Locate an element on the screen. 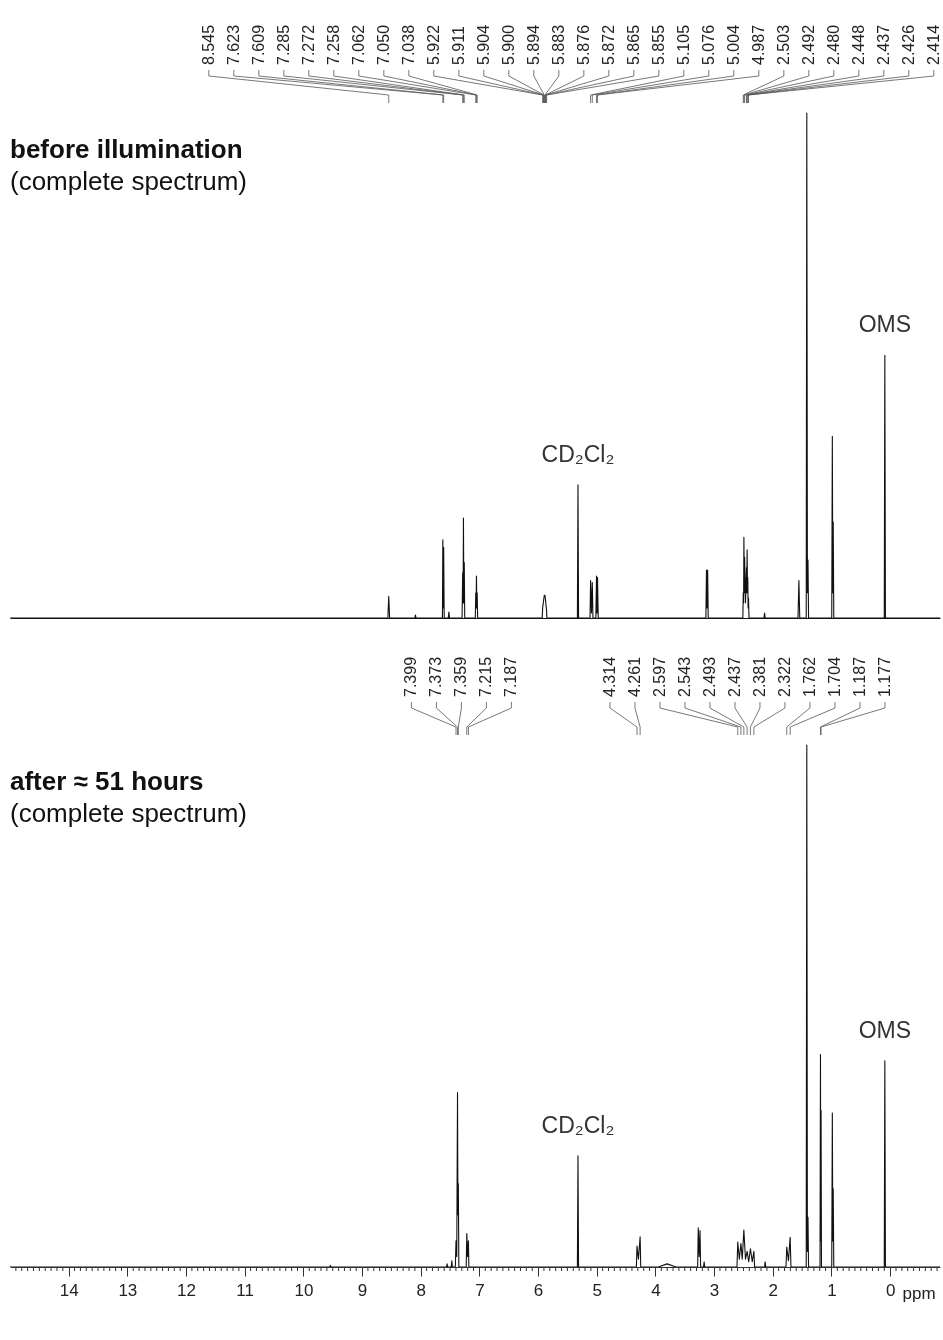  annotation: 1.177 is located at coordinates (884, 676).